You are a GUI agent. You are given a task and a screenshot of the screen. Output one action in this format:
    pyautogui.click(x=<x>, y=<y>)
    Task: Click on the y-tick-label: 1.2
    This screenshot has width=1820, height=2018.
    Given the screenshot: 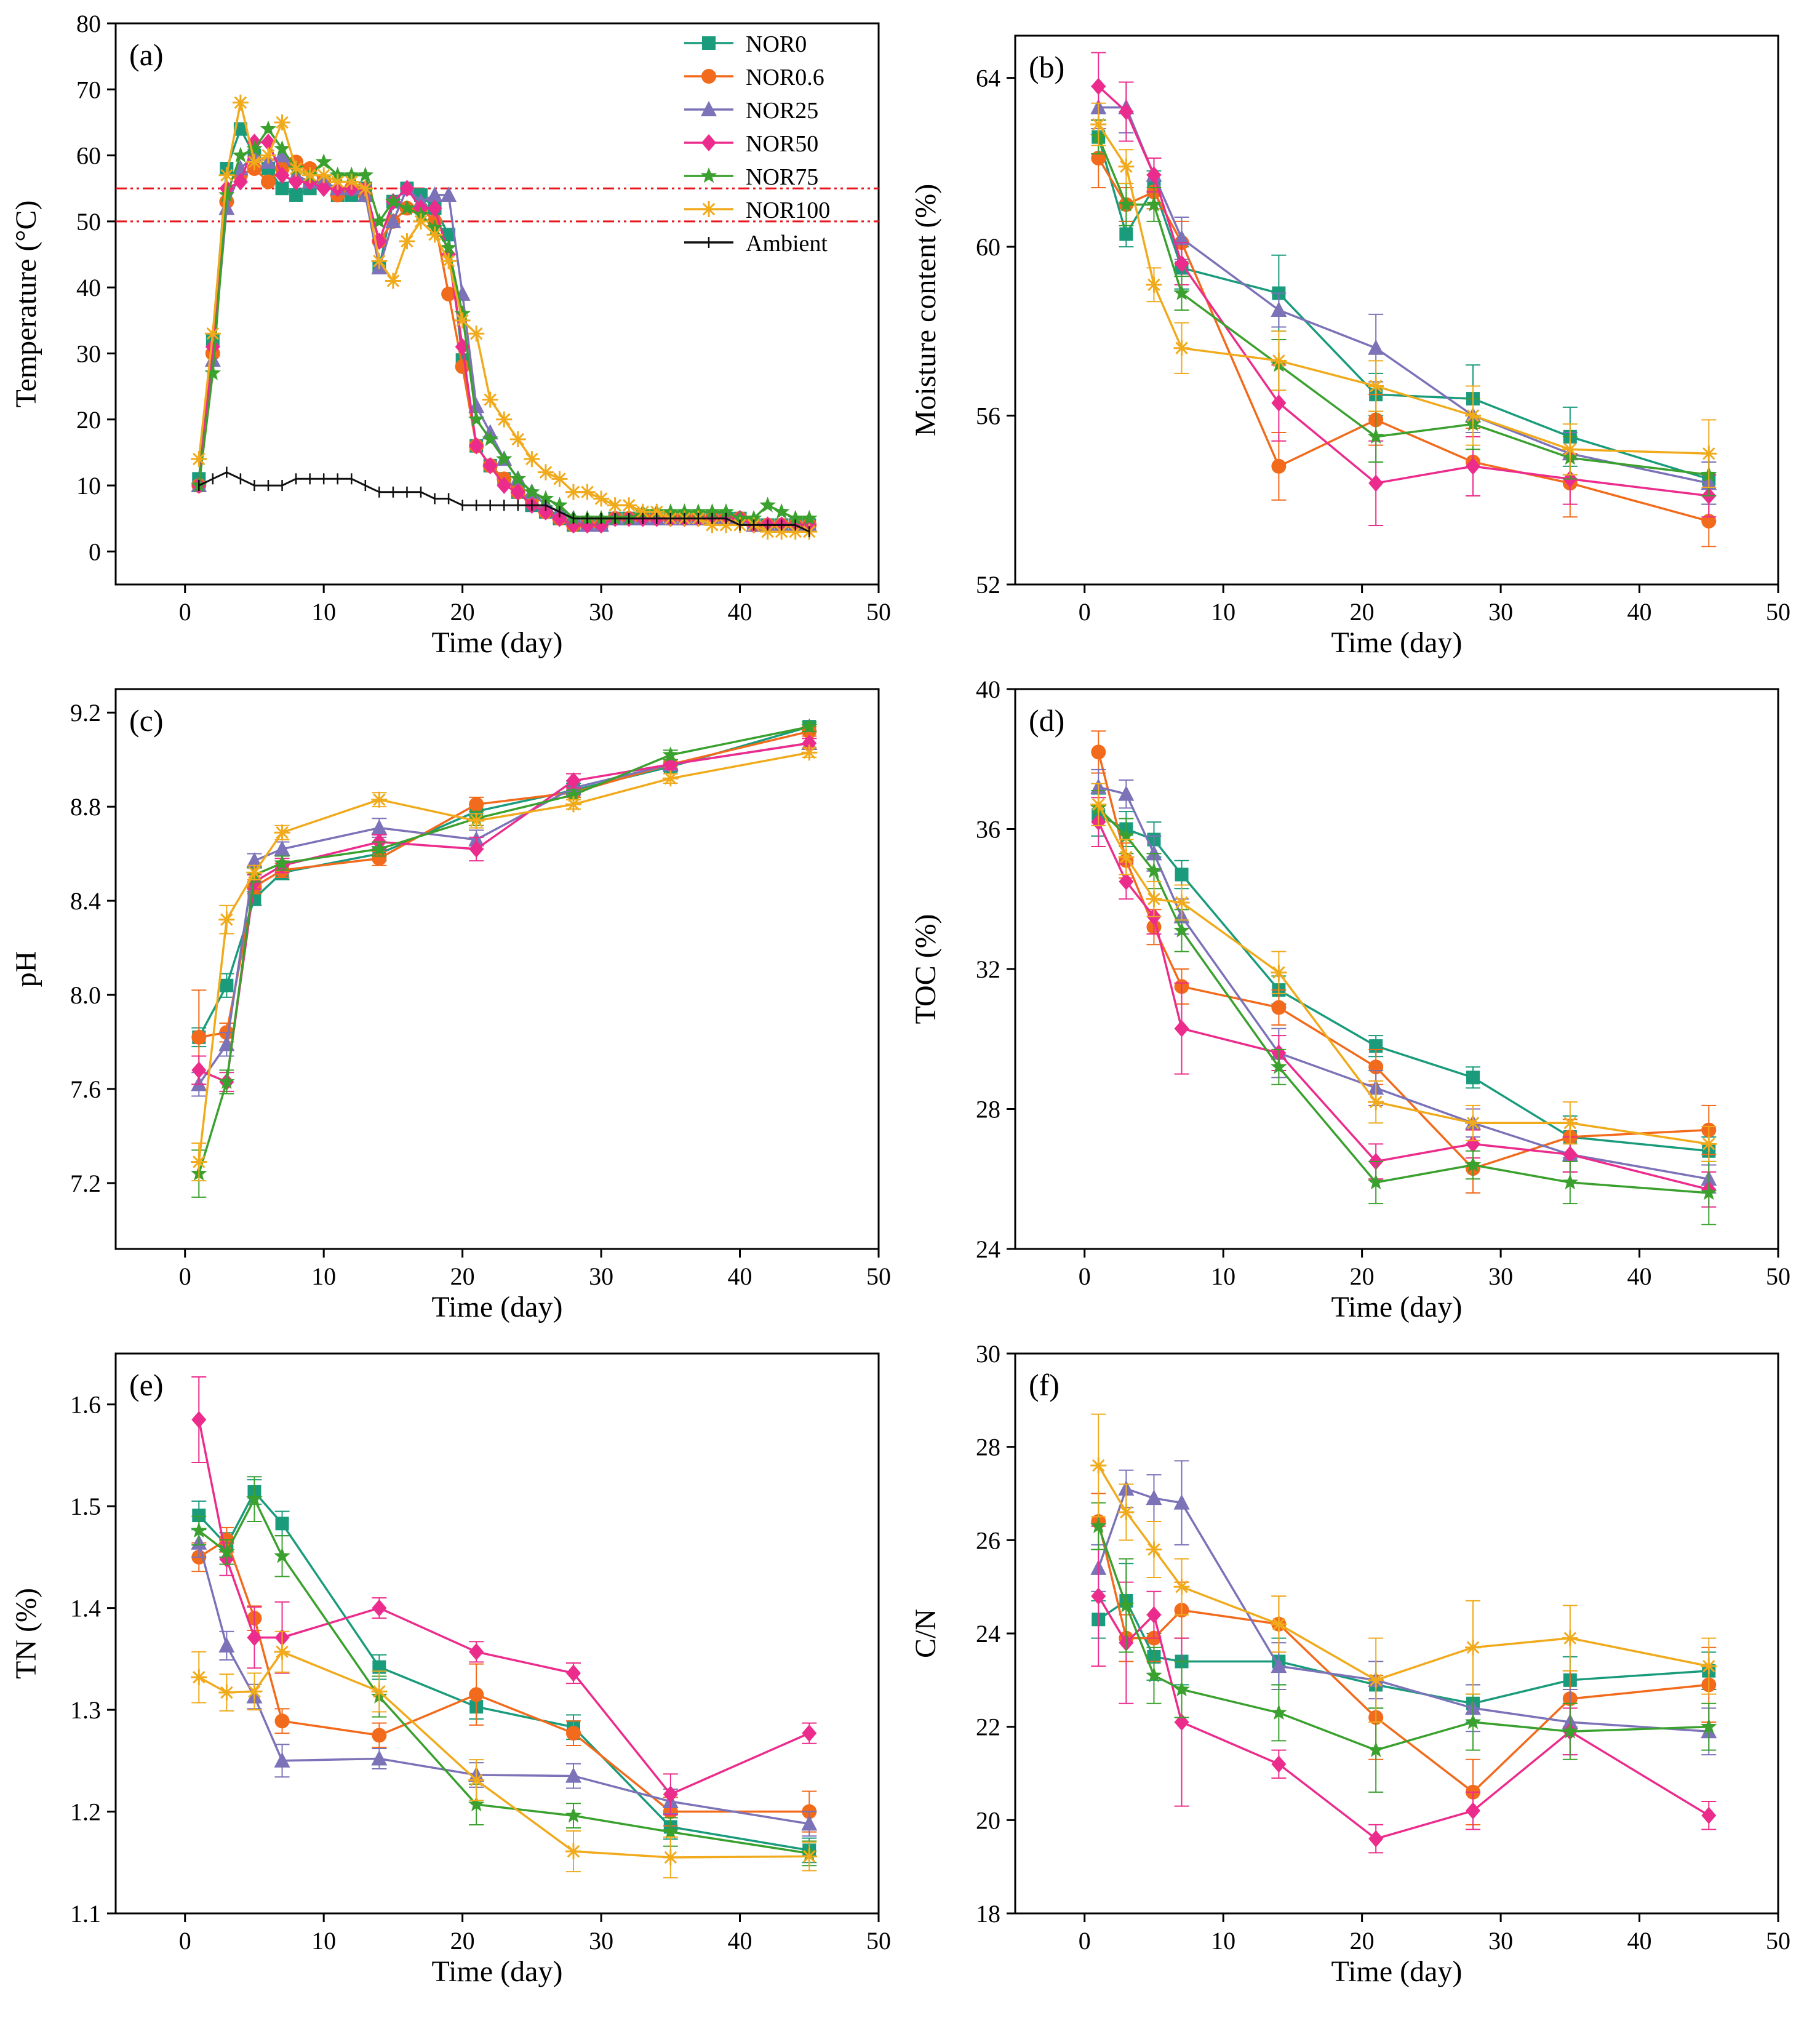 What is the action you would take?
    pyautogui.click(x=85, y=1812)
    